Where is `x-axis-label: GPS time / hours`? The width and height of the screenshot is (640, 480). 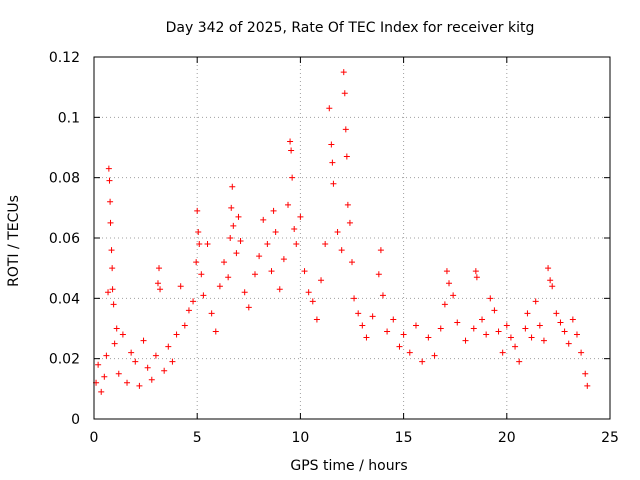 x-axis-label: GPS time / hours is located at coordinates (348, 466).